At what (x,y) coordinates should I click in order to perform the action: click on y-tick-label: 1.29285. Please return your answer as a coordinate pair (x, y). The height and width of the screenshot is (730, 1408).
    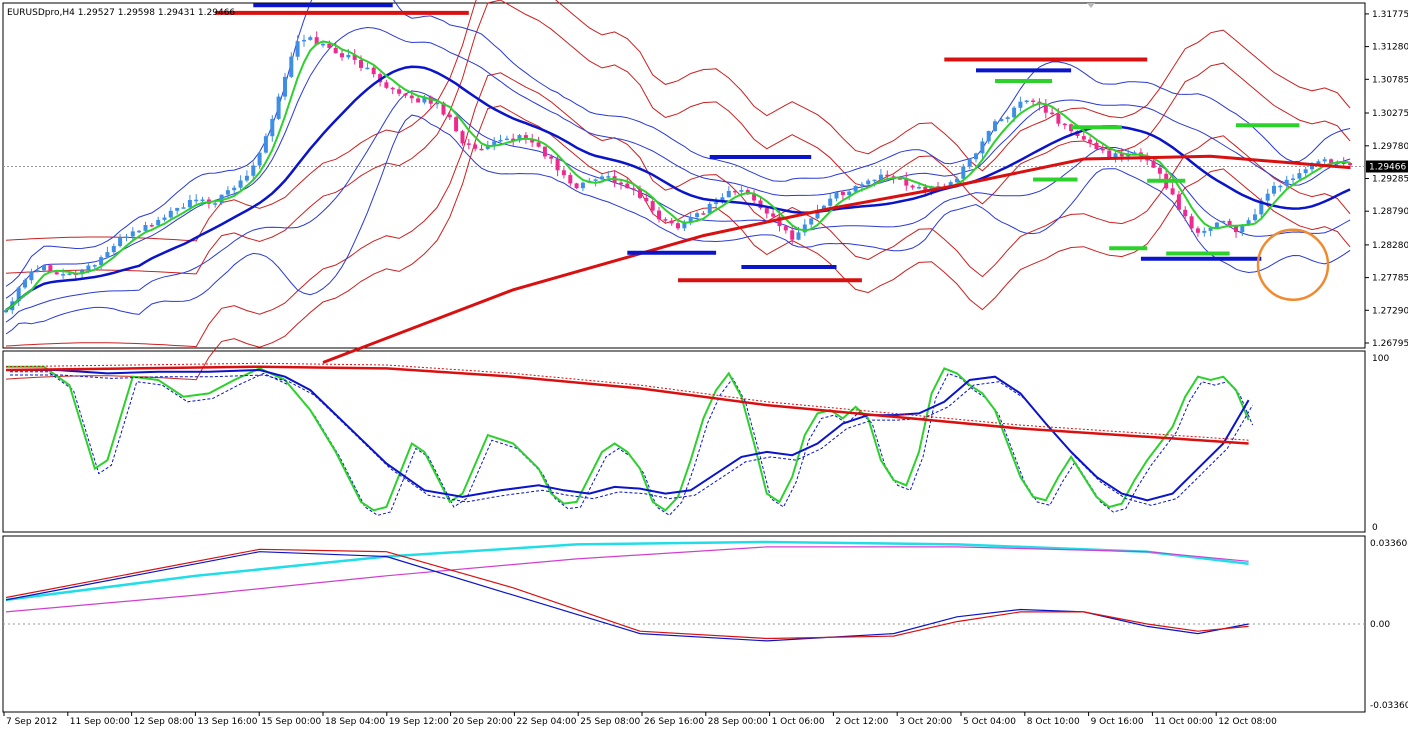
    Looking at the image, I should click on (1390, 180).